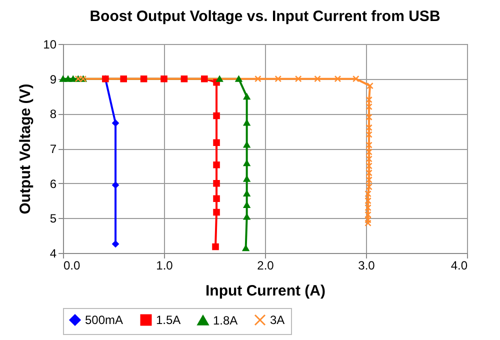  Describe the element at coordinates (53, 183) in the screenshot. I see `y-tick-label: 6` at that location.